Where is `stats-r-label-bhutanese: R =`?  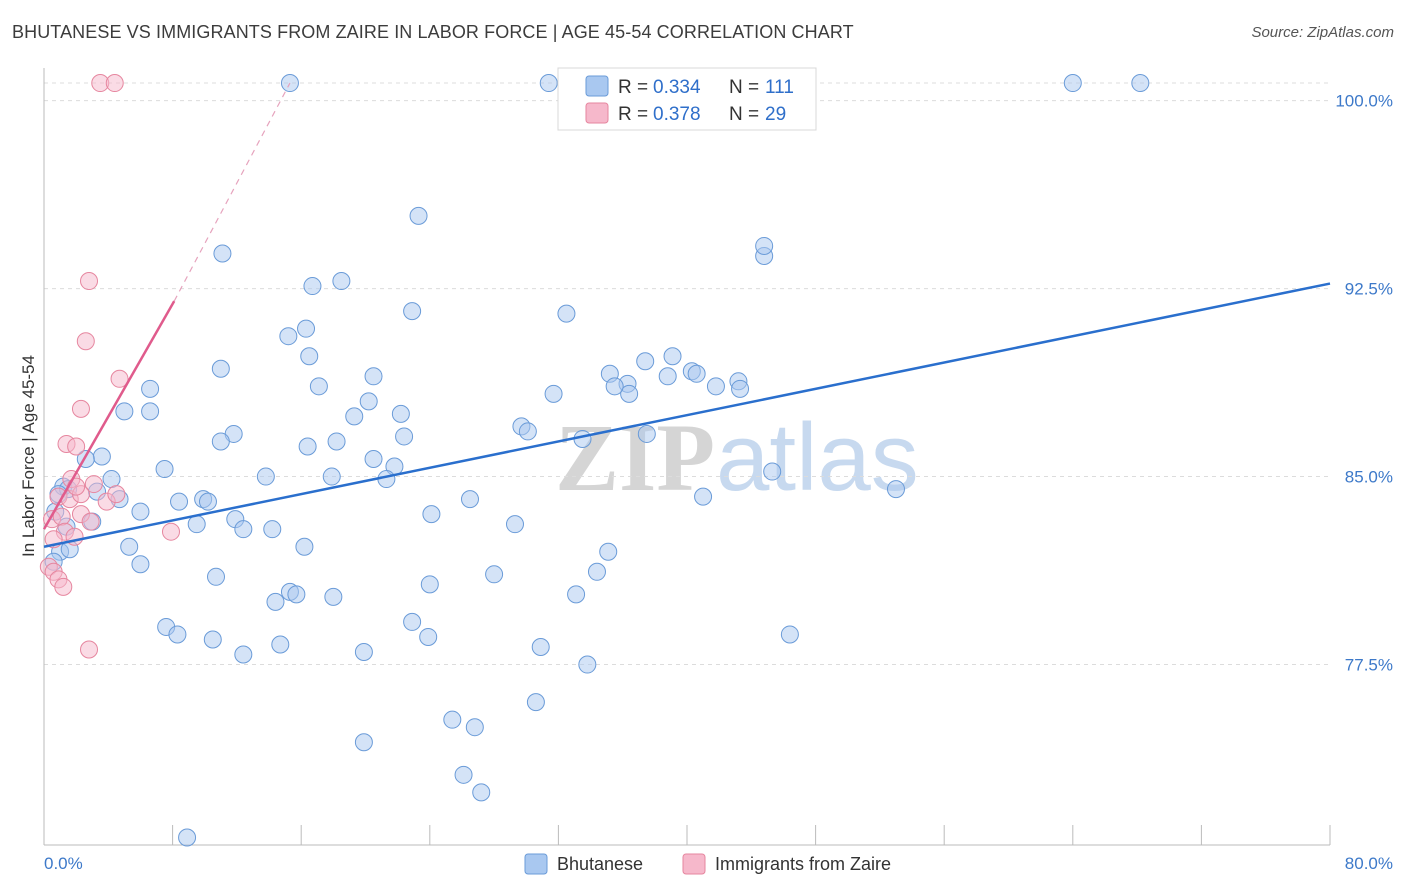
stats-r-label-bhutanese: R = is located at coordinates (633, 87).